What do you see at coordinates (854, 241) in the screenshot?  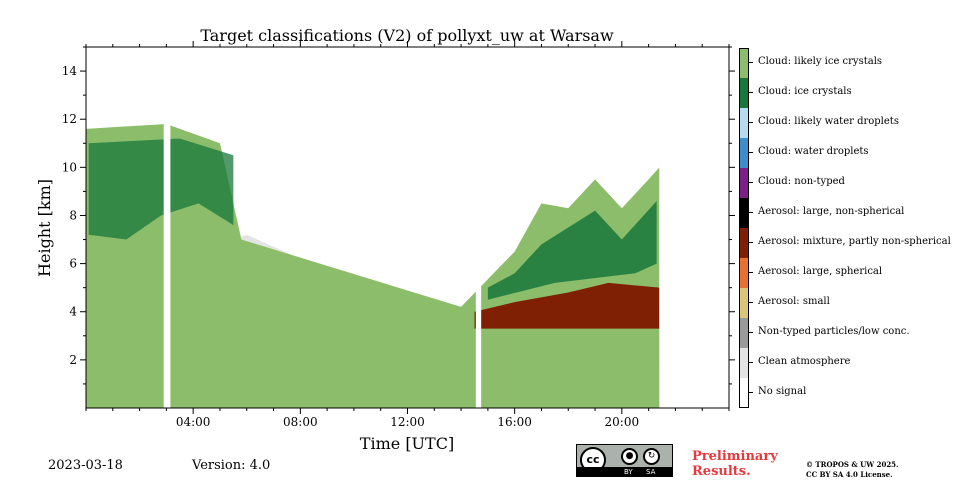 I see `legend-label: Aerosol: mixture, partly non-spherical` at bounding box center [854, 241].